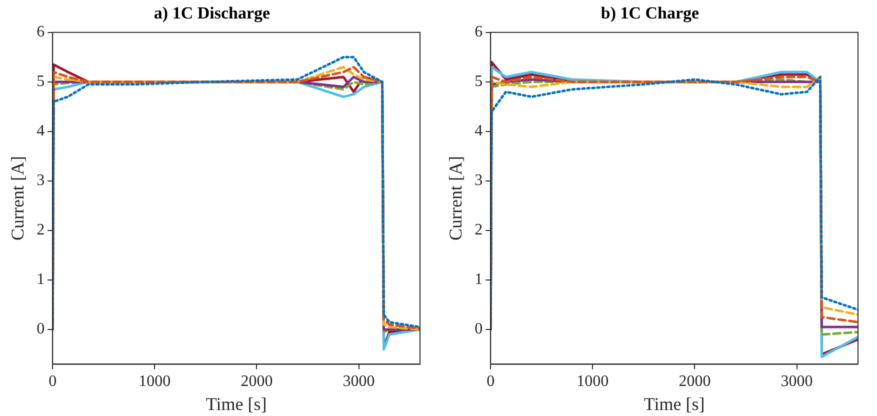  I want to click on chart-title: b) 1C Charge, so click(650, 13).